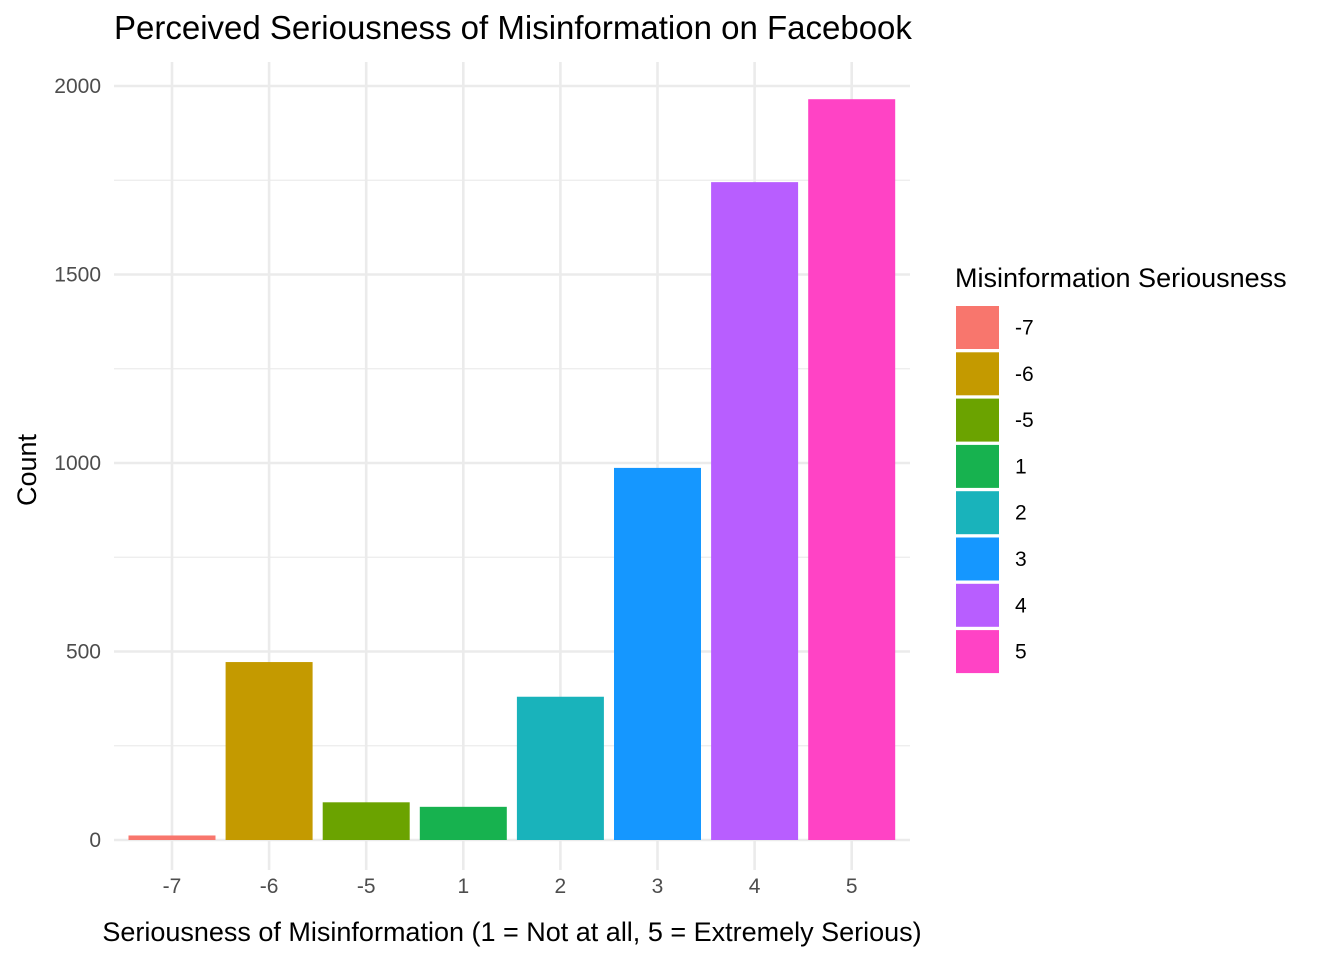 The image size is (1344, 960). What do you see at coordinates (83, 652) in the screenshot?
I see `y-tick-label: 500` at bounding box center [83, 652].